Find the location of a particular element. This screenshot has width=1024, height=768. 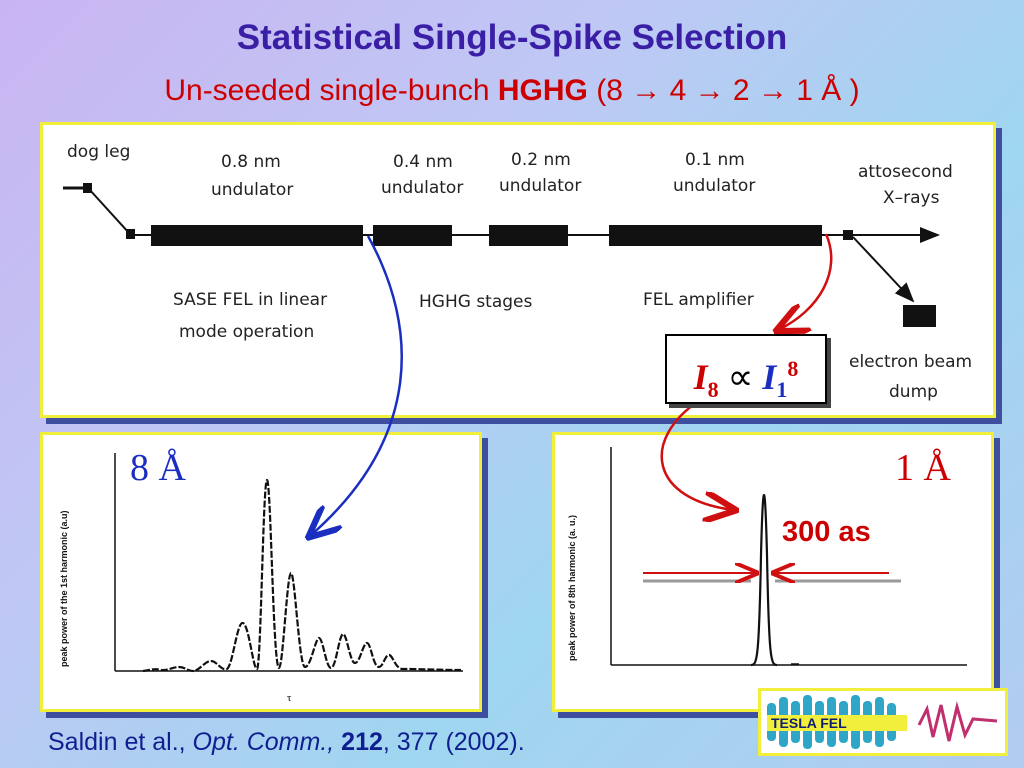

formula-lhs-sub: 8 is located at coordinates (713, 390).